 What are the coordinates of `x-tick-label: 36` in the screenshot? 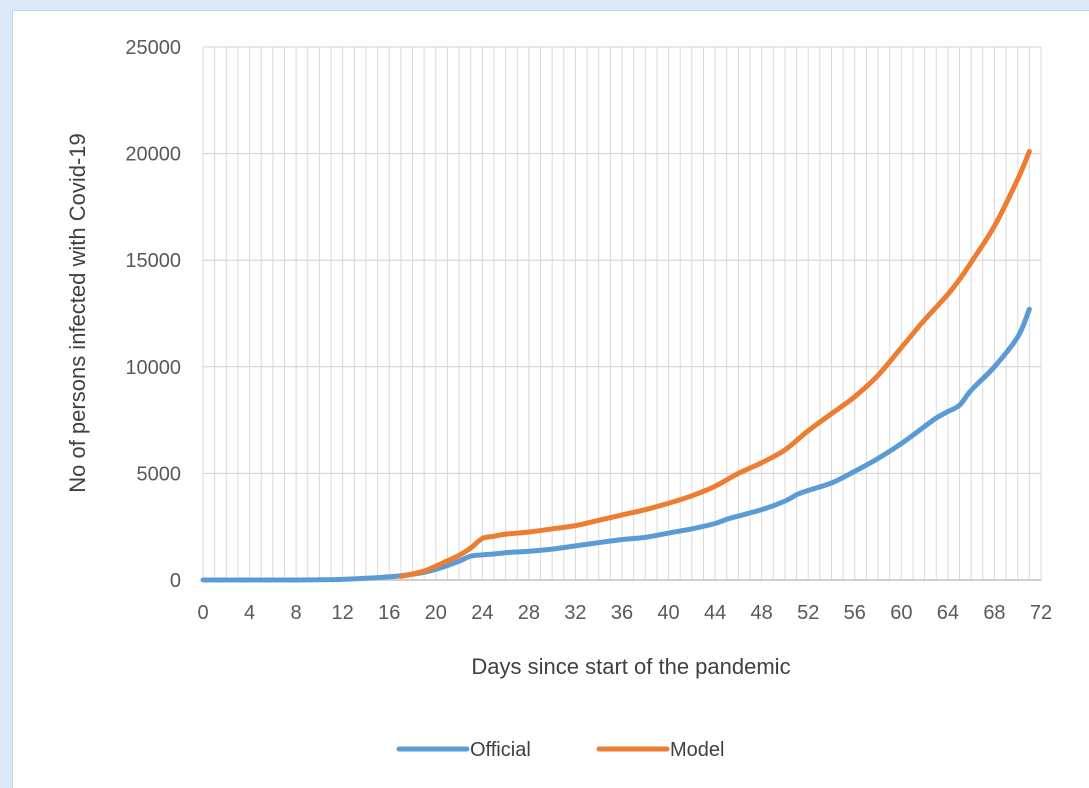 It's located at (622, 613).